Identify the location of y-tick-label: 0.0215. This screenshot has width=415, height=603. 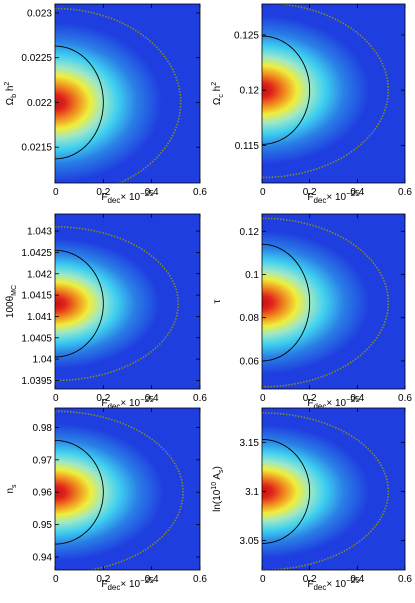
(36, 148).